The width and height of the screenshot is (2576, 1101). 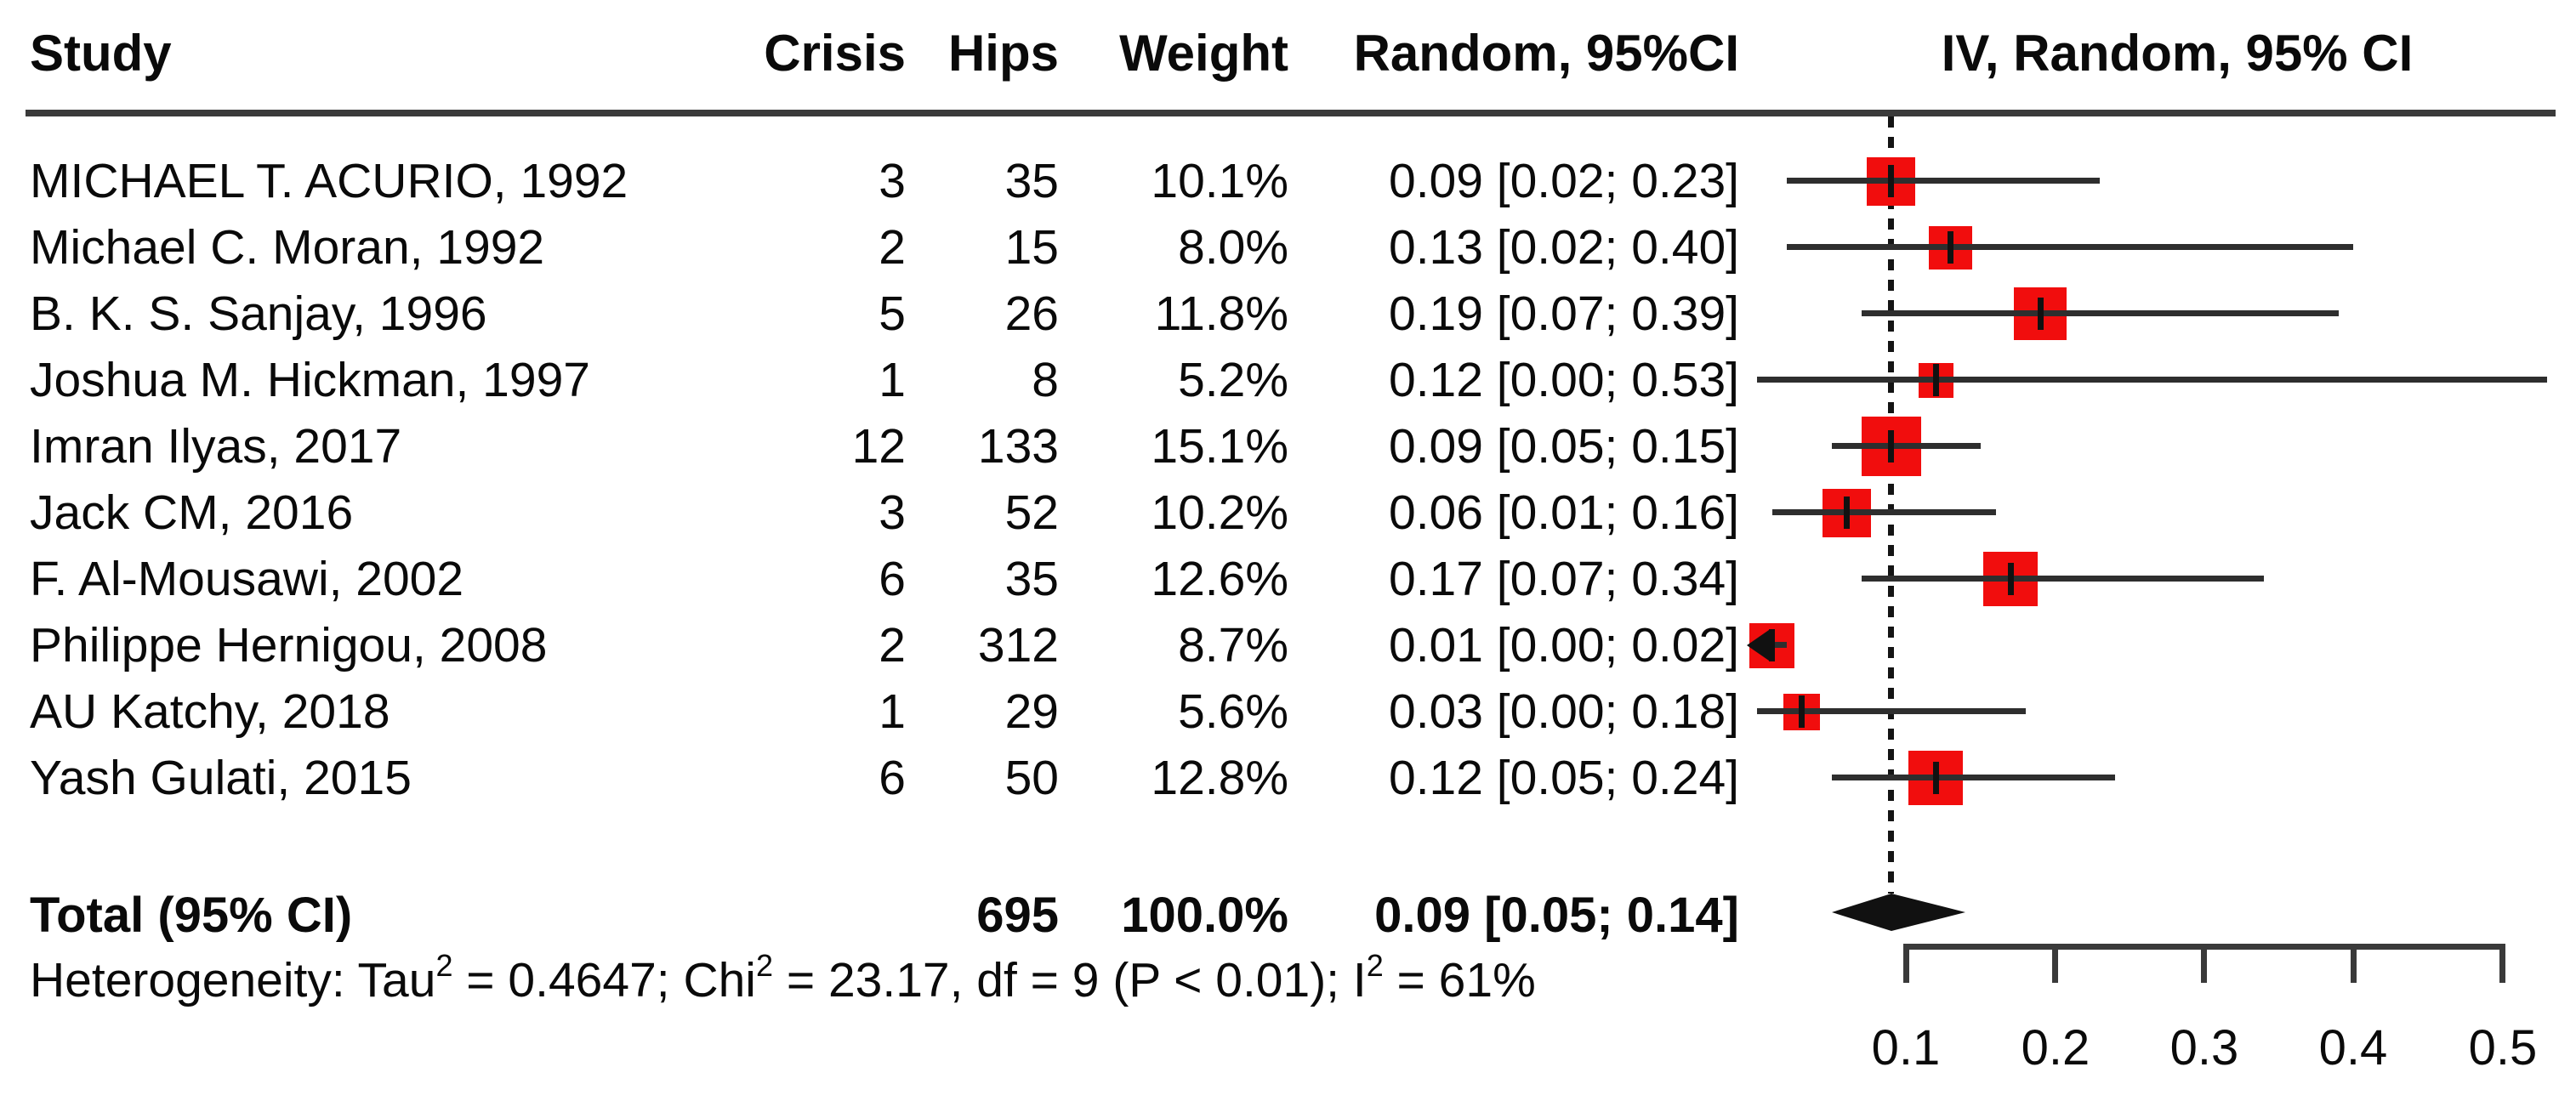 What do you see at coordinates (101, 53) in the screenshot?
I see `col-header-study: Study` at bounding box center [101, 53].